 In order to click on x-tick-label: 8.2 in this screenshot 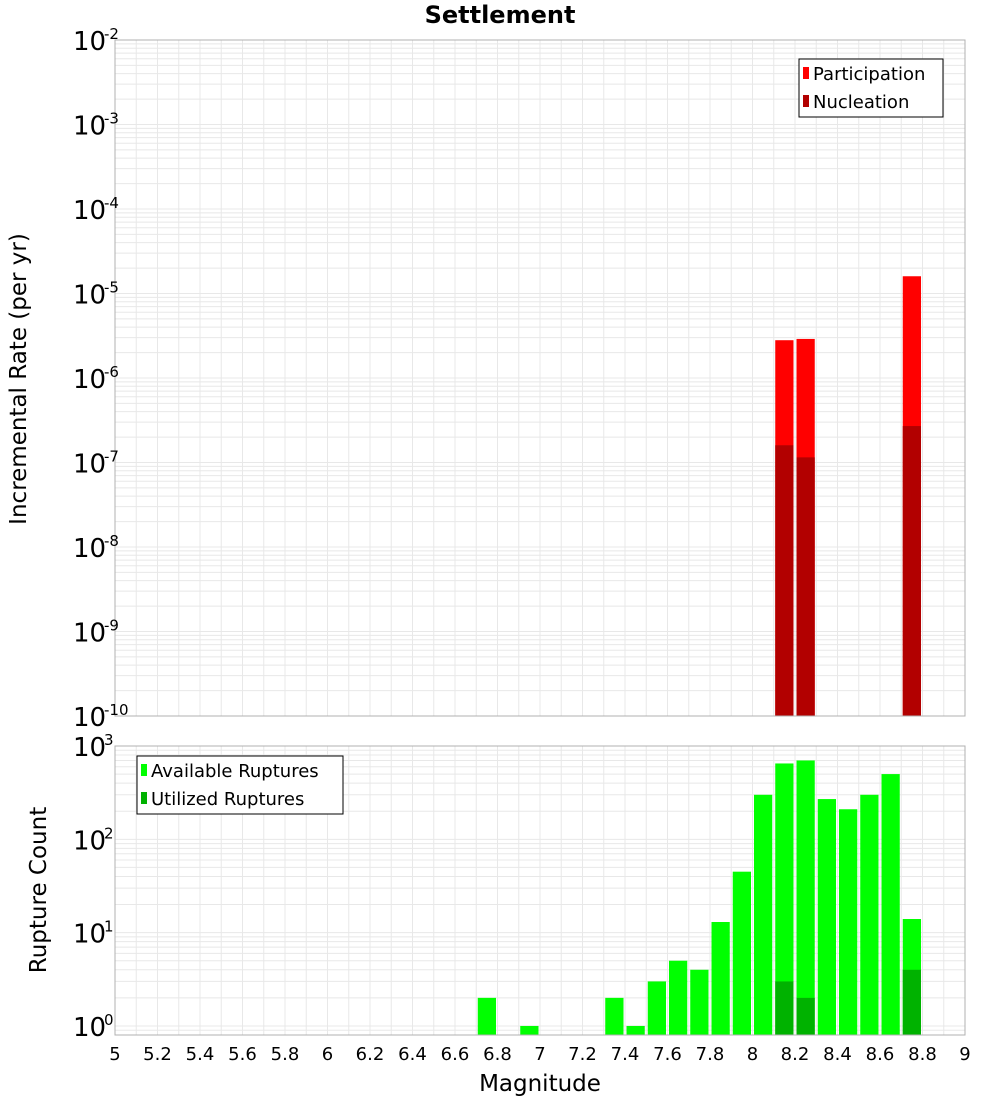, I will do `click(795, 1054)`.